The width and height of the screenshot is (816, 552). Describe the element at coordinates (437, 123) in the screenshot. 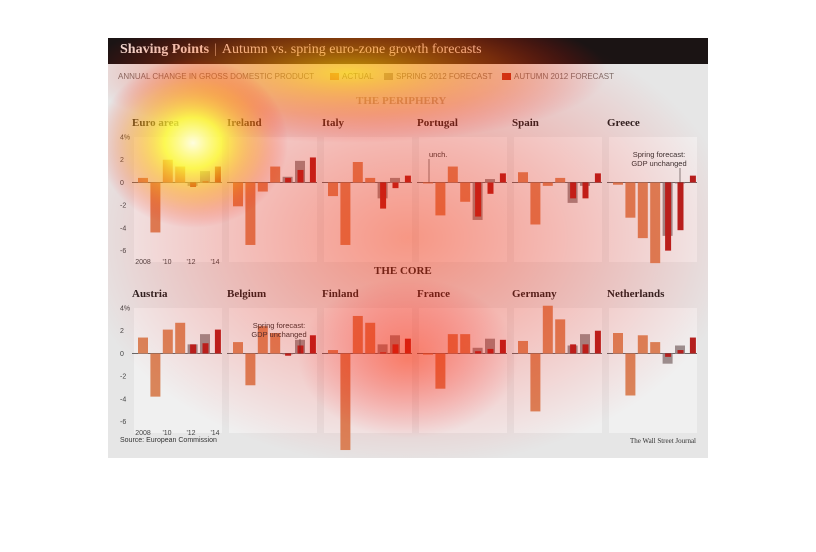

I see `country-label-portugal: Portugal` at that location.